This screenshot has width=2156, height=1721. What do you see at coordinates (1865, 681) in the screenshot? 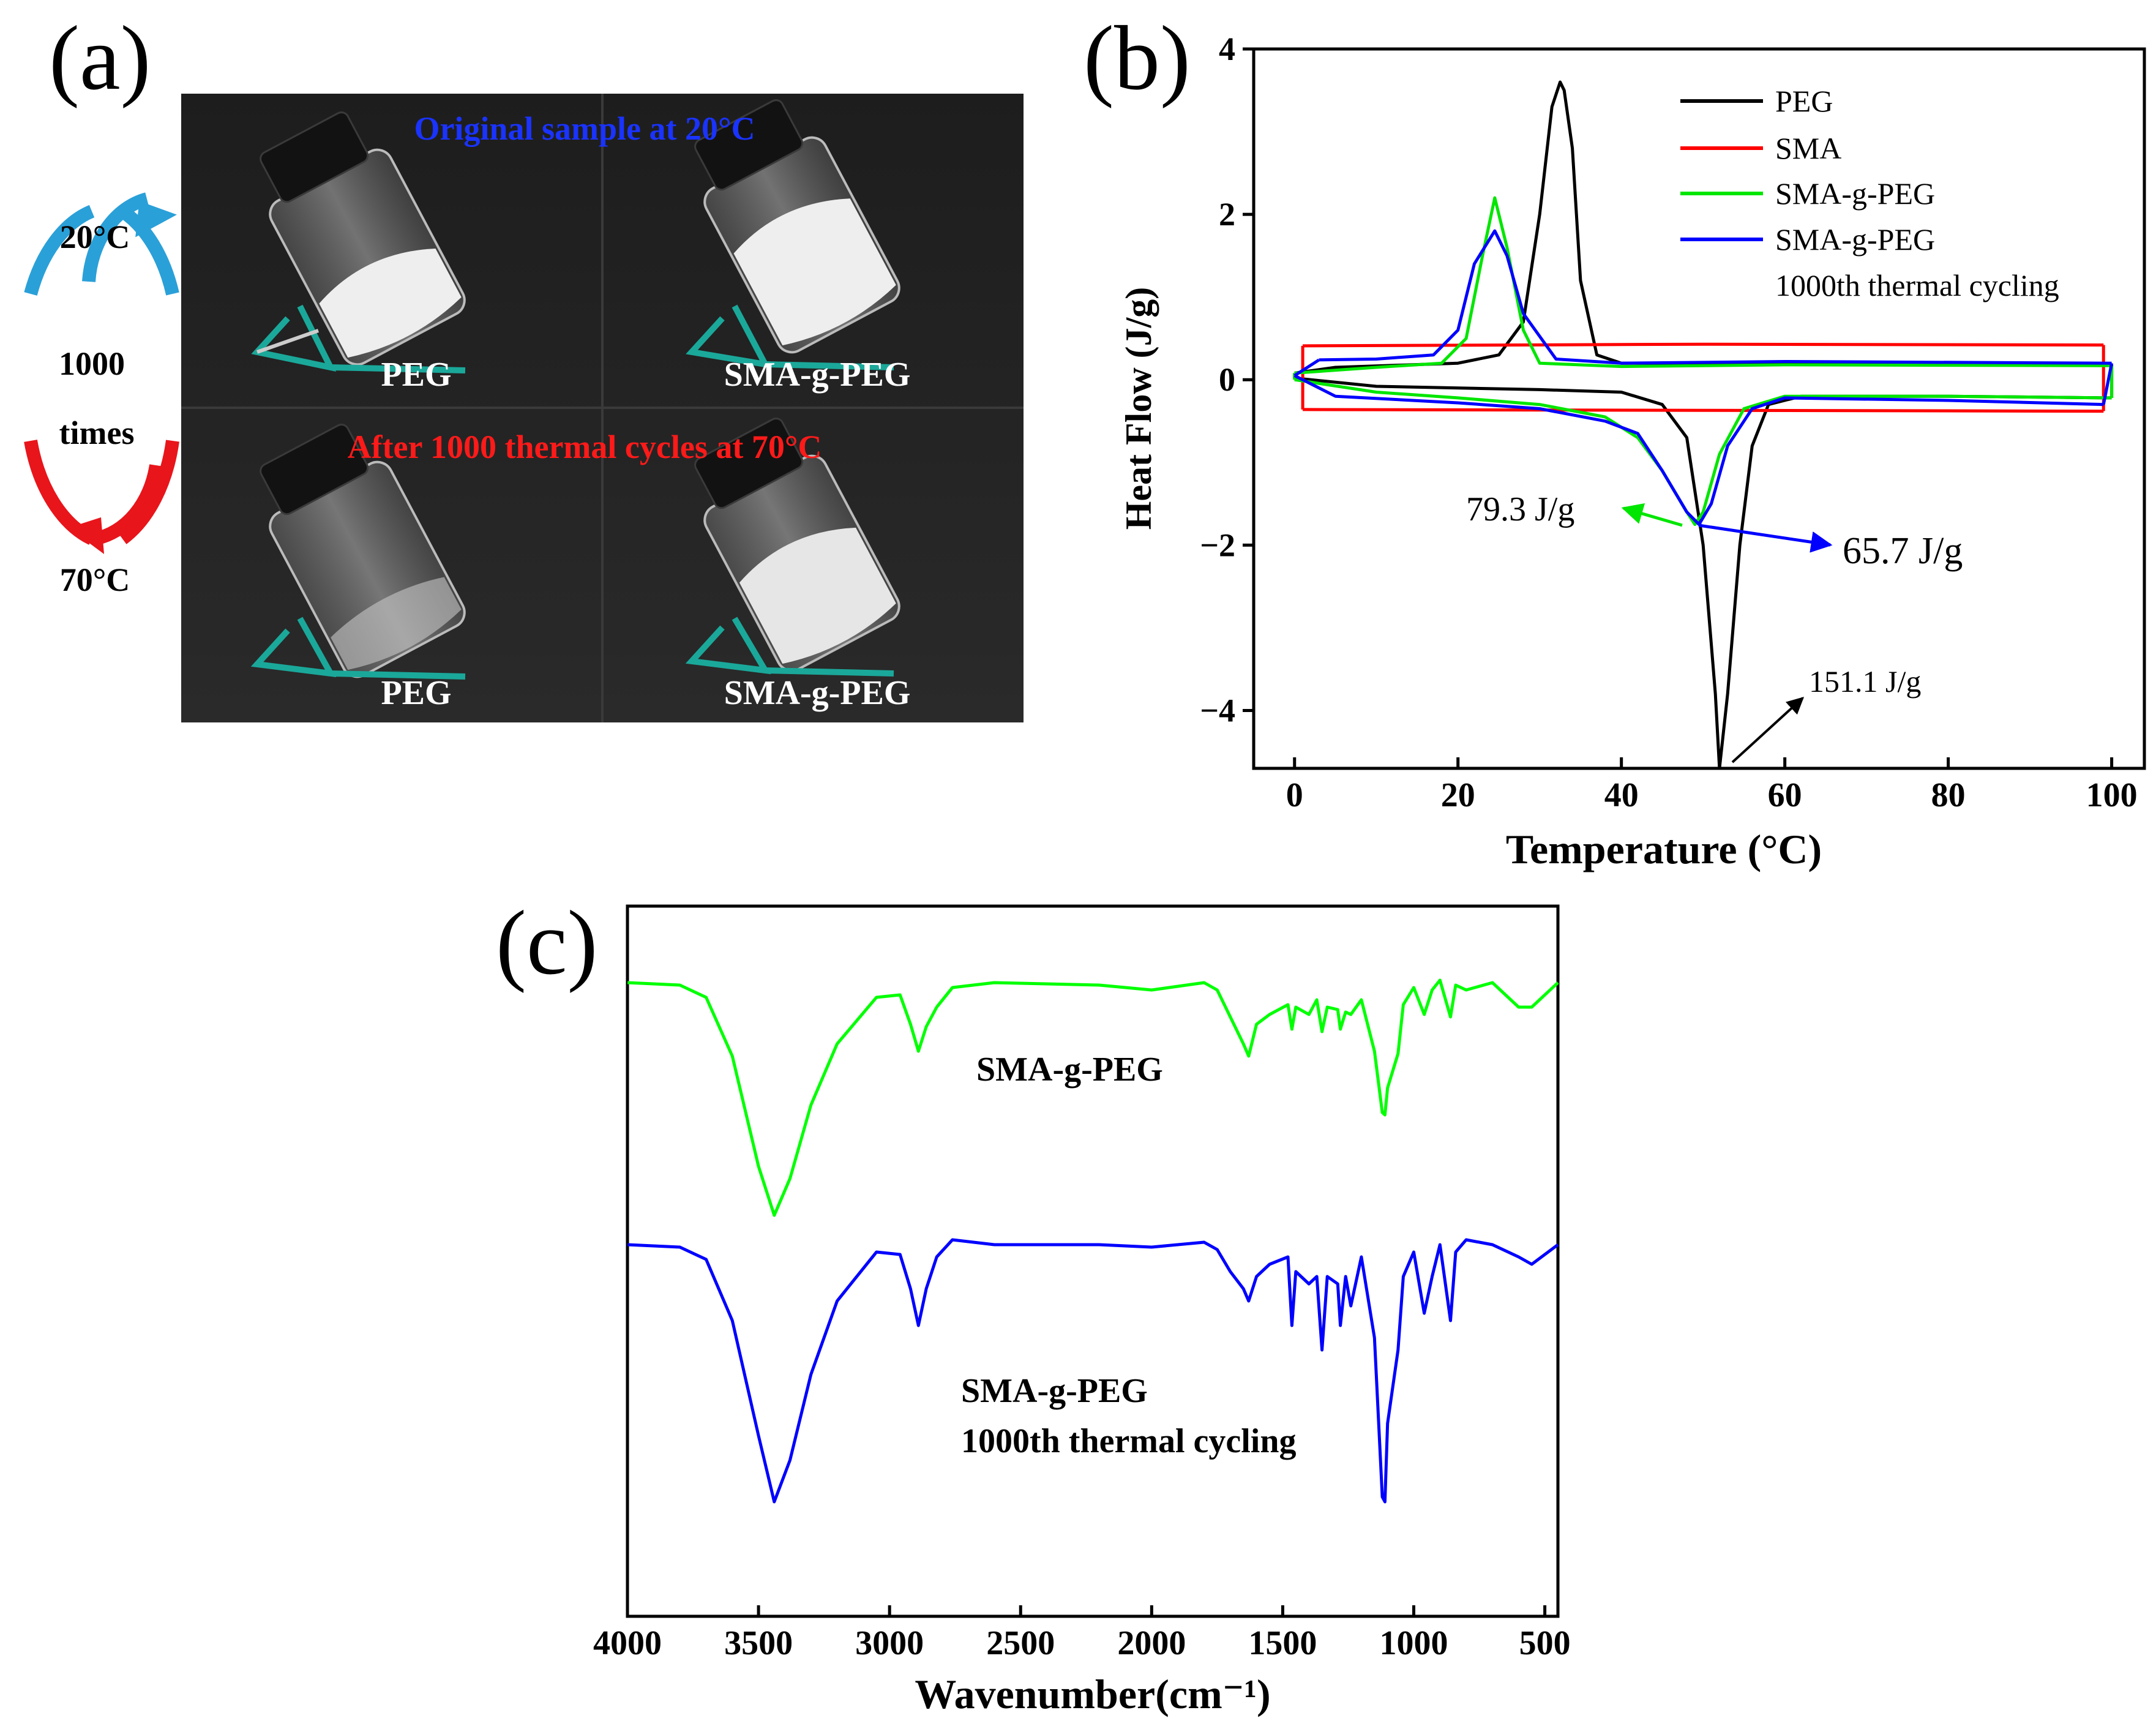
I see `annotation-151-1: 151.1 J/g` at bounding box center [1865, 681].